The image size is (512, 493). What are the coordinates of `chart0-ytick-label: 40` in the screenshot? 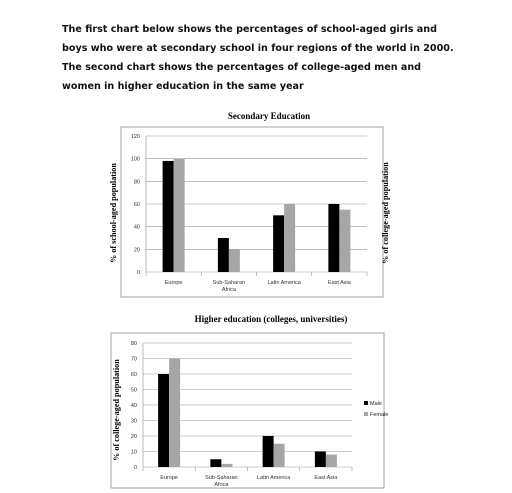 It's located at (137, 228).